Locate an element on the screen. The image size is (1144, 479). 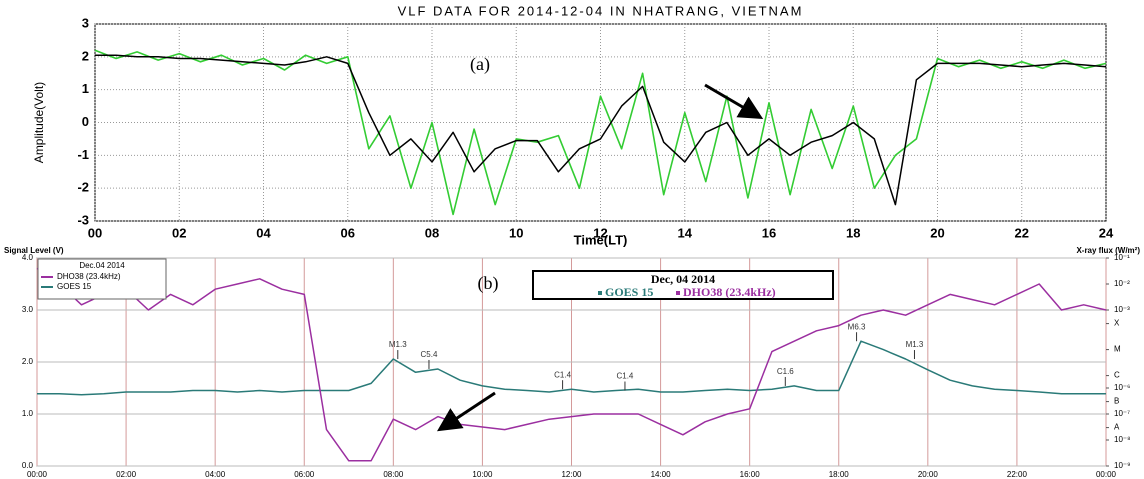
x-tick-label: 20 is located at coordinates (937, 232).